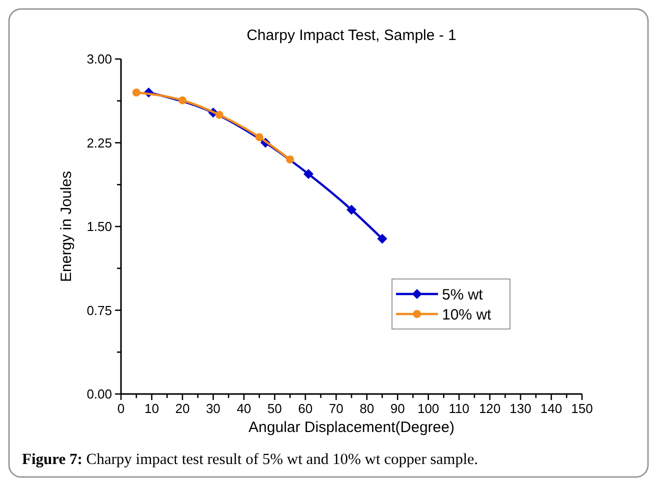  What do you see at coordinates (336, 408) in the screenshot?
I see `x-tick-label: 70` at bounding box center [336, 408].